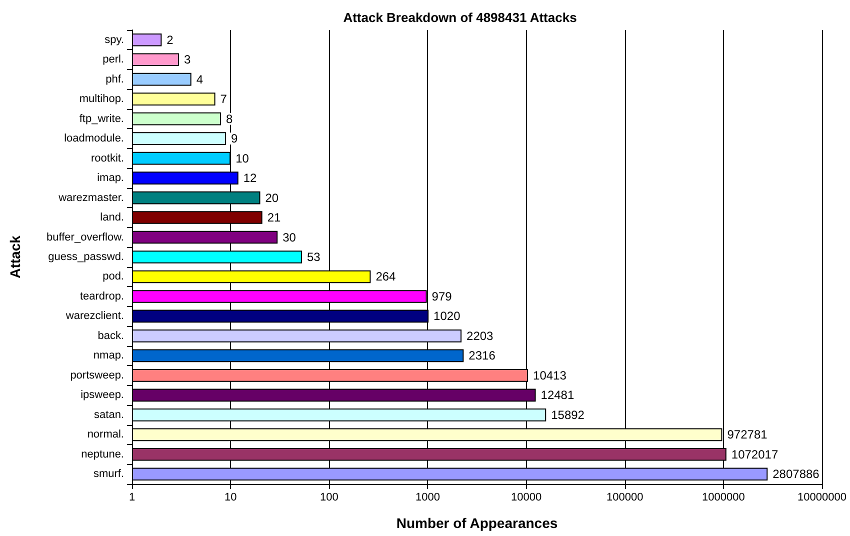 The height and width of the screenshot is (536, 850). What do you see at coordinates (91, 198) in the screenshot?
I see `y-tick-label: warezmaster.` at bounding box center [91, 198].